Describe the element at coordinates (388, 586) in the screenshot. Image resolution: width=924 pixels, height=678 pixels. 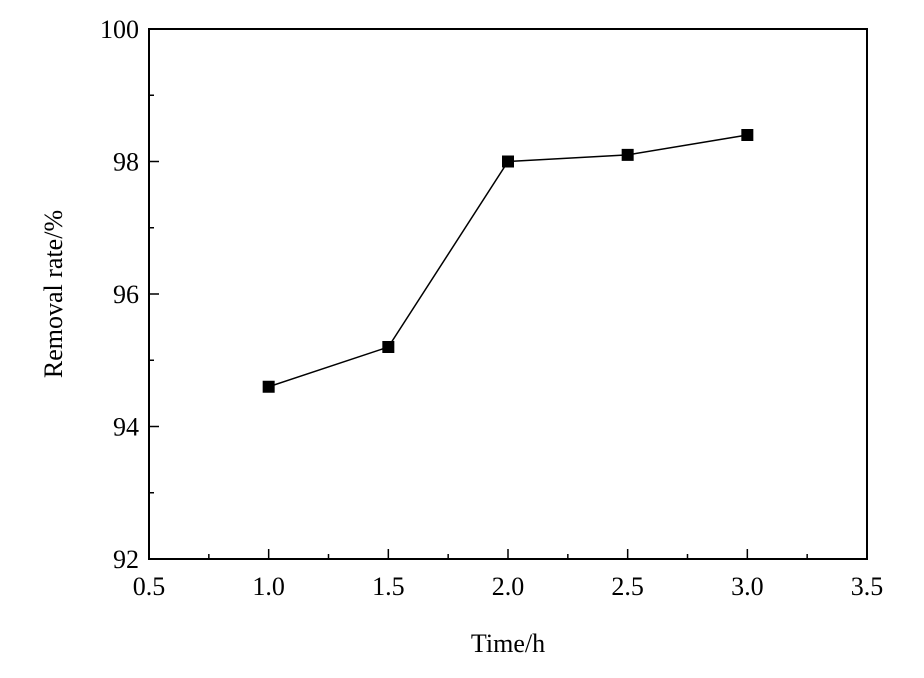
I see `x-tick-label: 1.5` at that location.